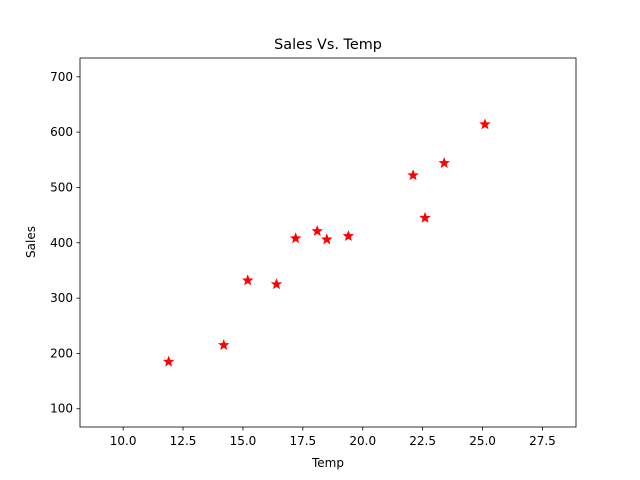 This screenshot has height=480, width=640. What do you see at coordinates (243, 441) in the screenshot?
I see `x-tick-label: 15.0` at bounding box center [243, 441].